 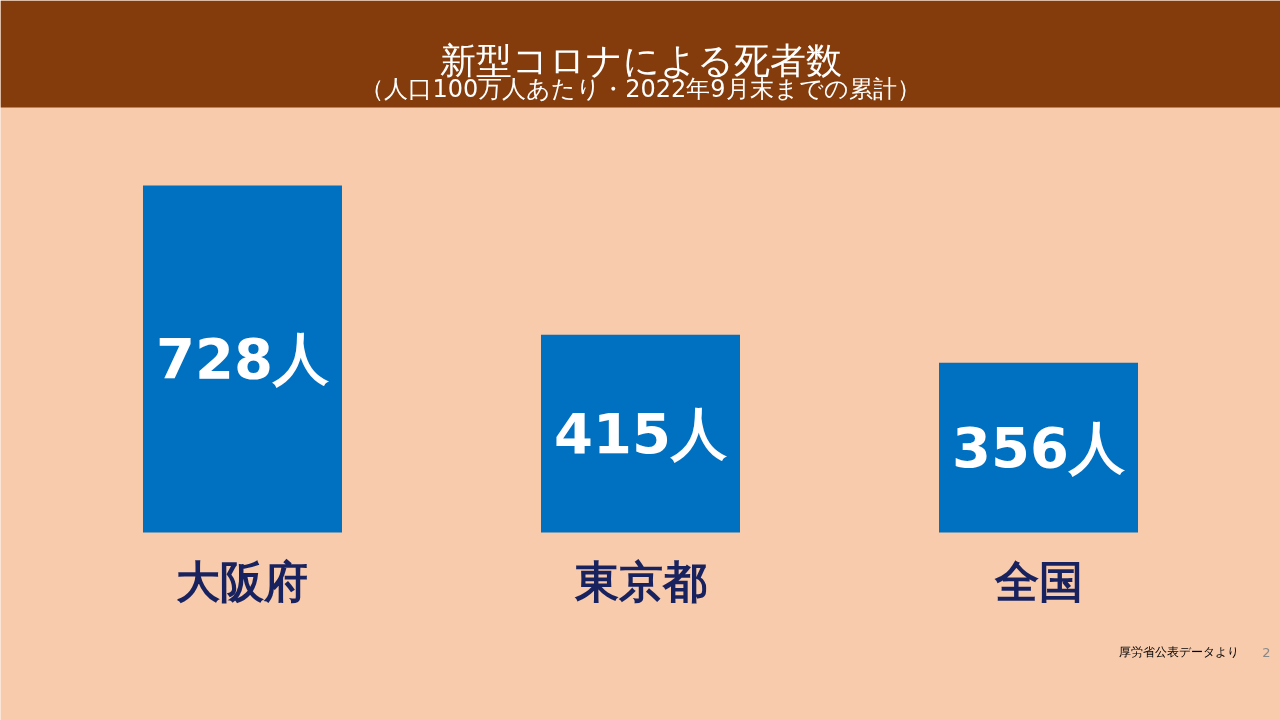 I want to click on x-tick-label: 全国, so click(x=1038, y=581).